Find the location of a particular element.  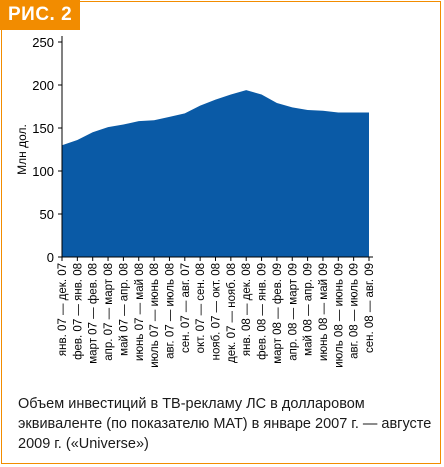

y-tick-label: 100 is located at coordinates (43, 171).